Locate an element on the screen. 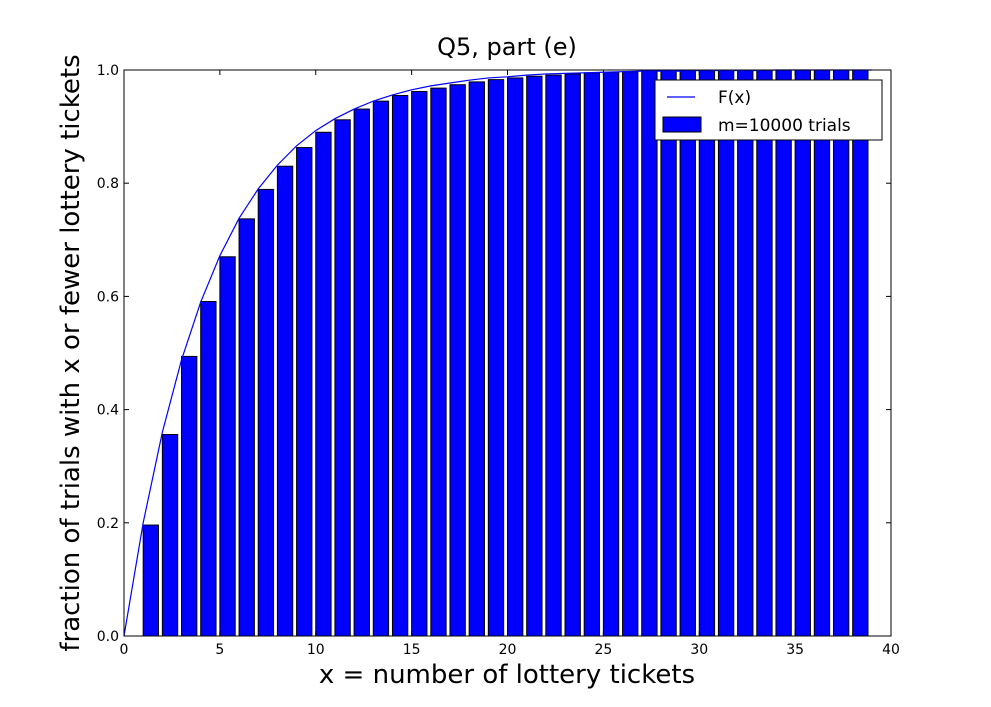  x-tick-label: 5 is located at coordinates (219, 650).